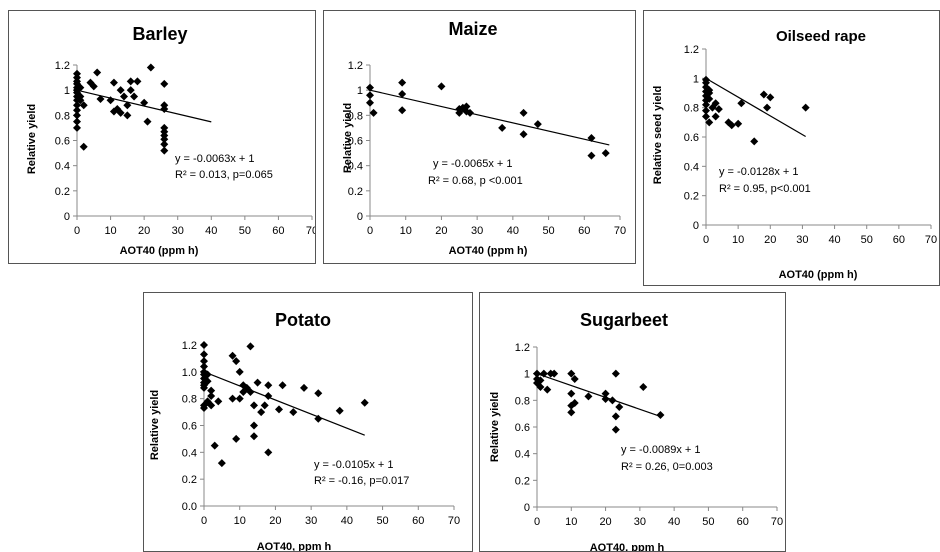 The height and width of the screenshot is (552, 940). What do you see at coordinates (159, 34) in the screenshot?
I see `chart-title: Barley` at bounding box center [159, 34].